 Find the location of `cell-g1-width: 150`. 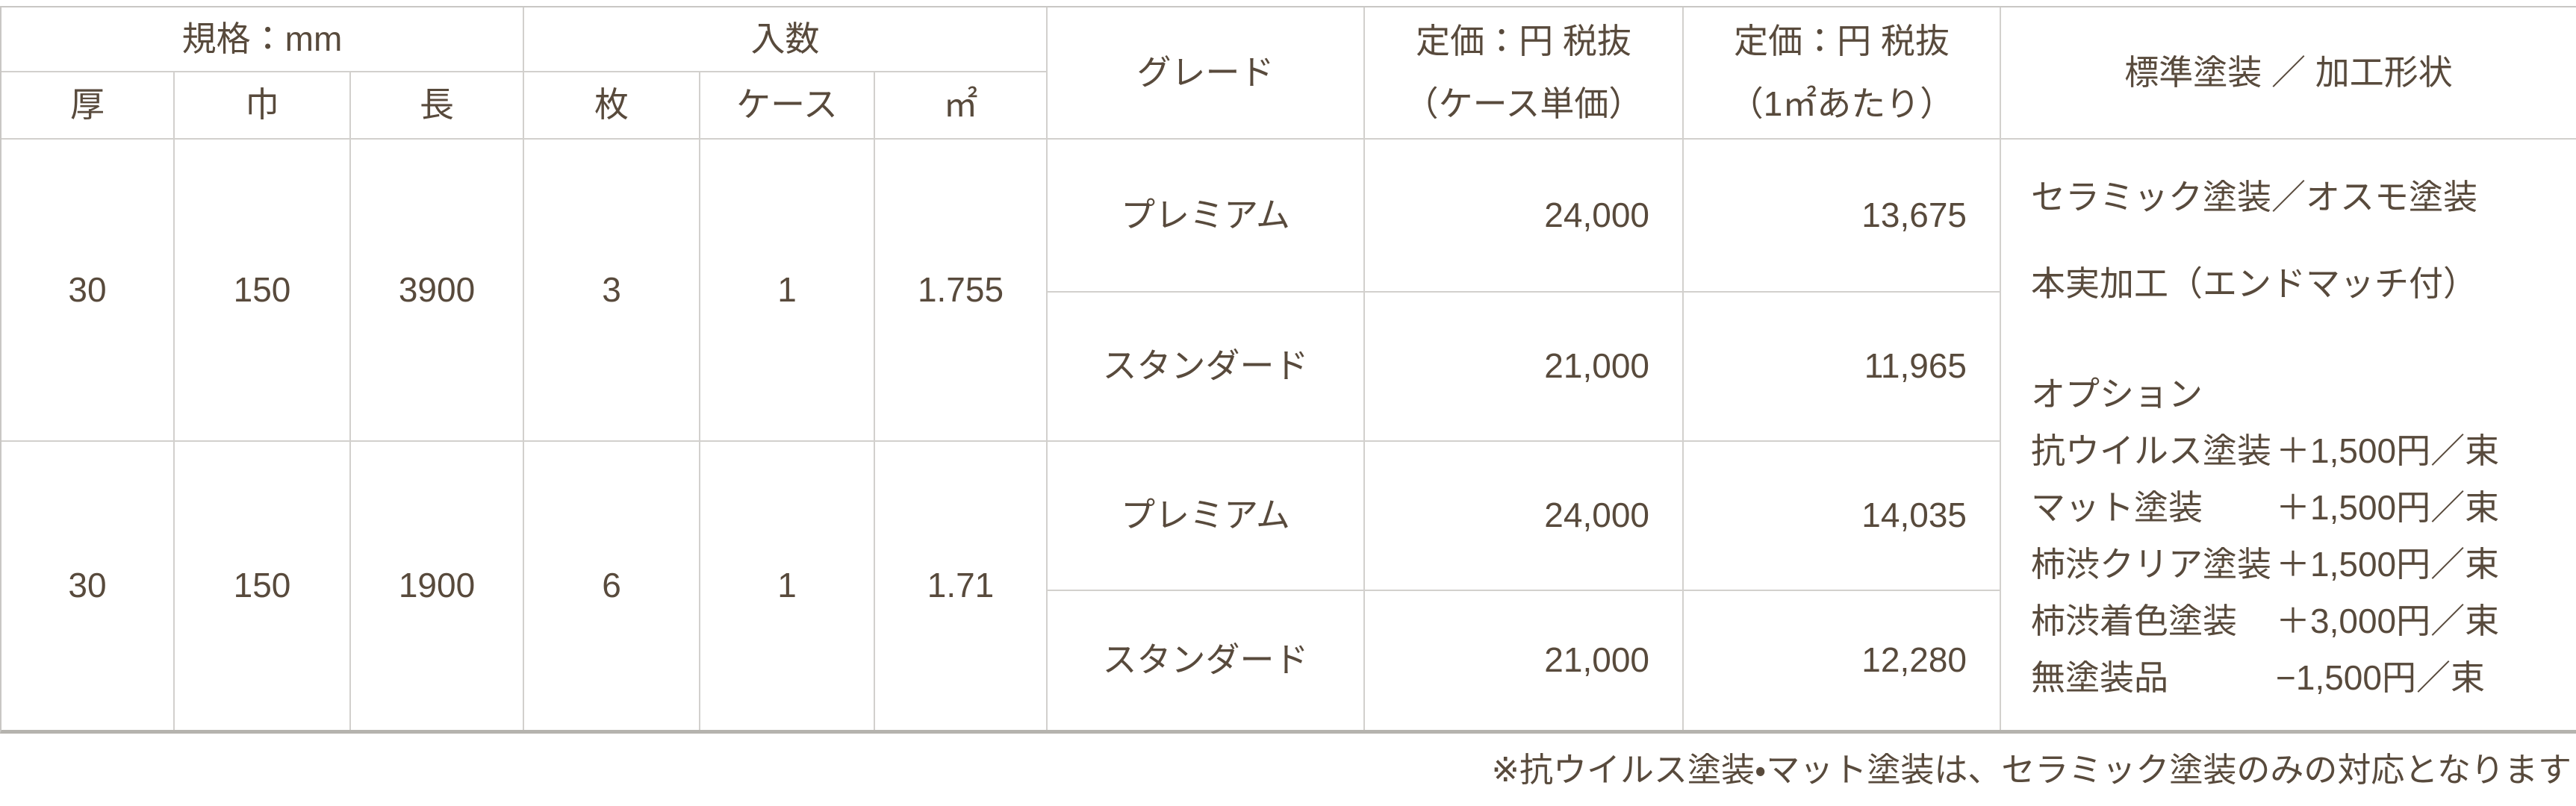

cell-g1-width: 150 is located at coordinates (263, 291).